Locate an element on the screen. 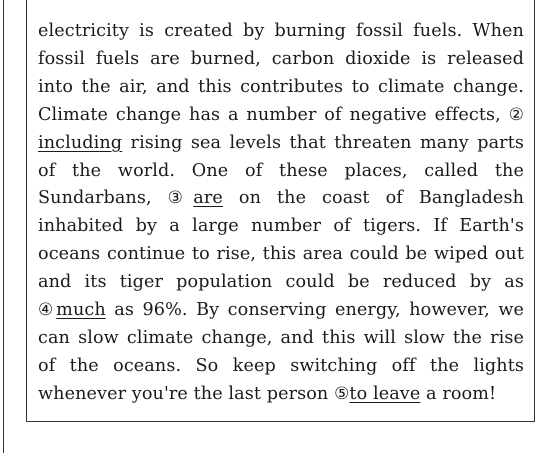  underlined-choice-4: much is located at coordinates (81, 310).